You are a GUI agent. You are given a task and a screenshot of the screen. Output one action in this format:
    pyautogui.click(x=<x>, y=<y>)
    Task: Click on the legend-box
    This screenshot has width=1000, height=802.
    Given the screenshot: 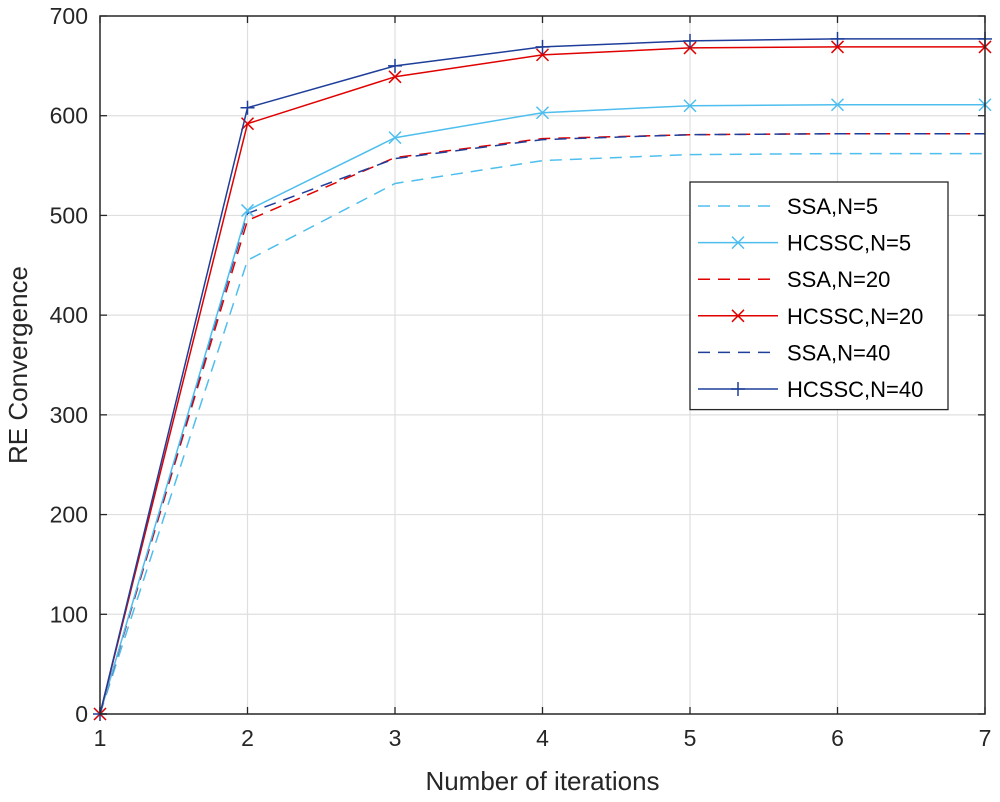 What is the action you would take?
    pyautogui.click(x=819, y=296)
    